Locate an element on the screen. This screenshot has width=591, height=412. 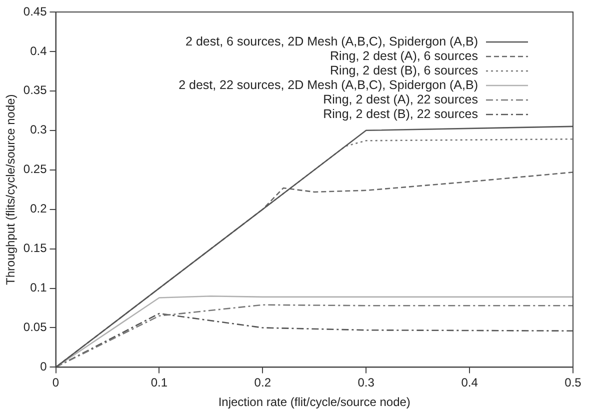
x-tick-label: 0.1 is located at coordinates (159, 383).